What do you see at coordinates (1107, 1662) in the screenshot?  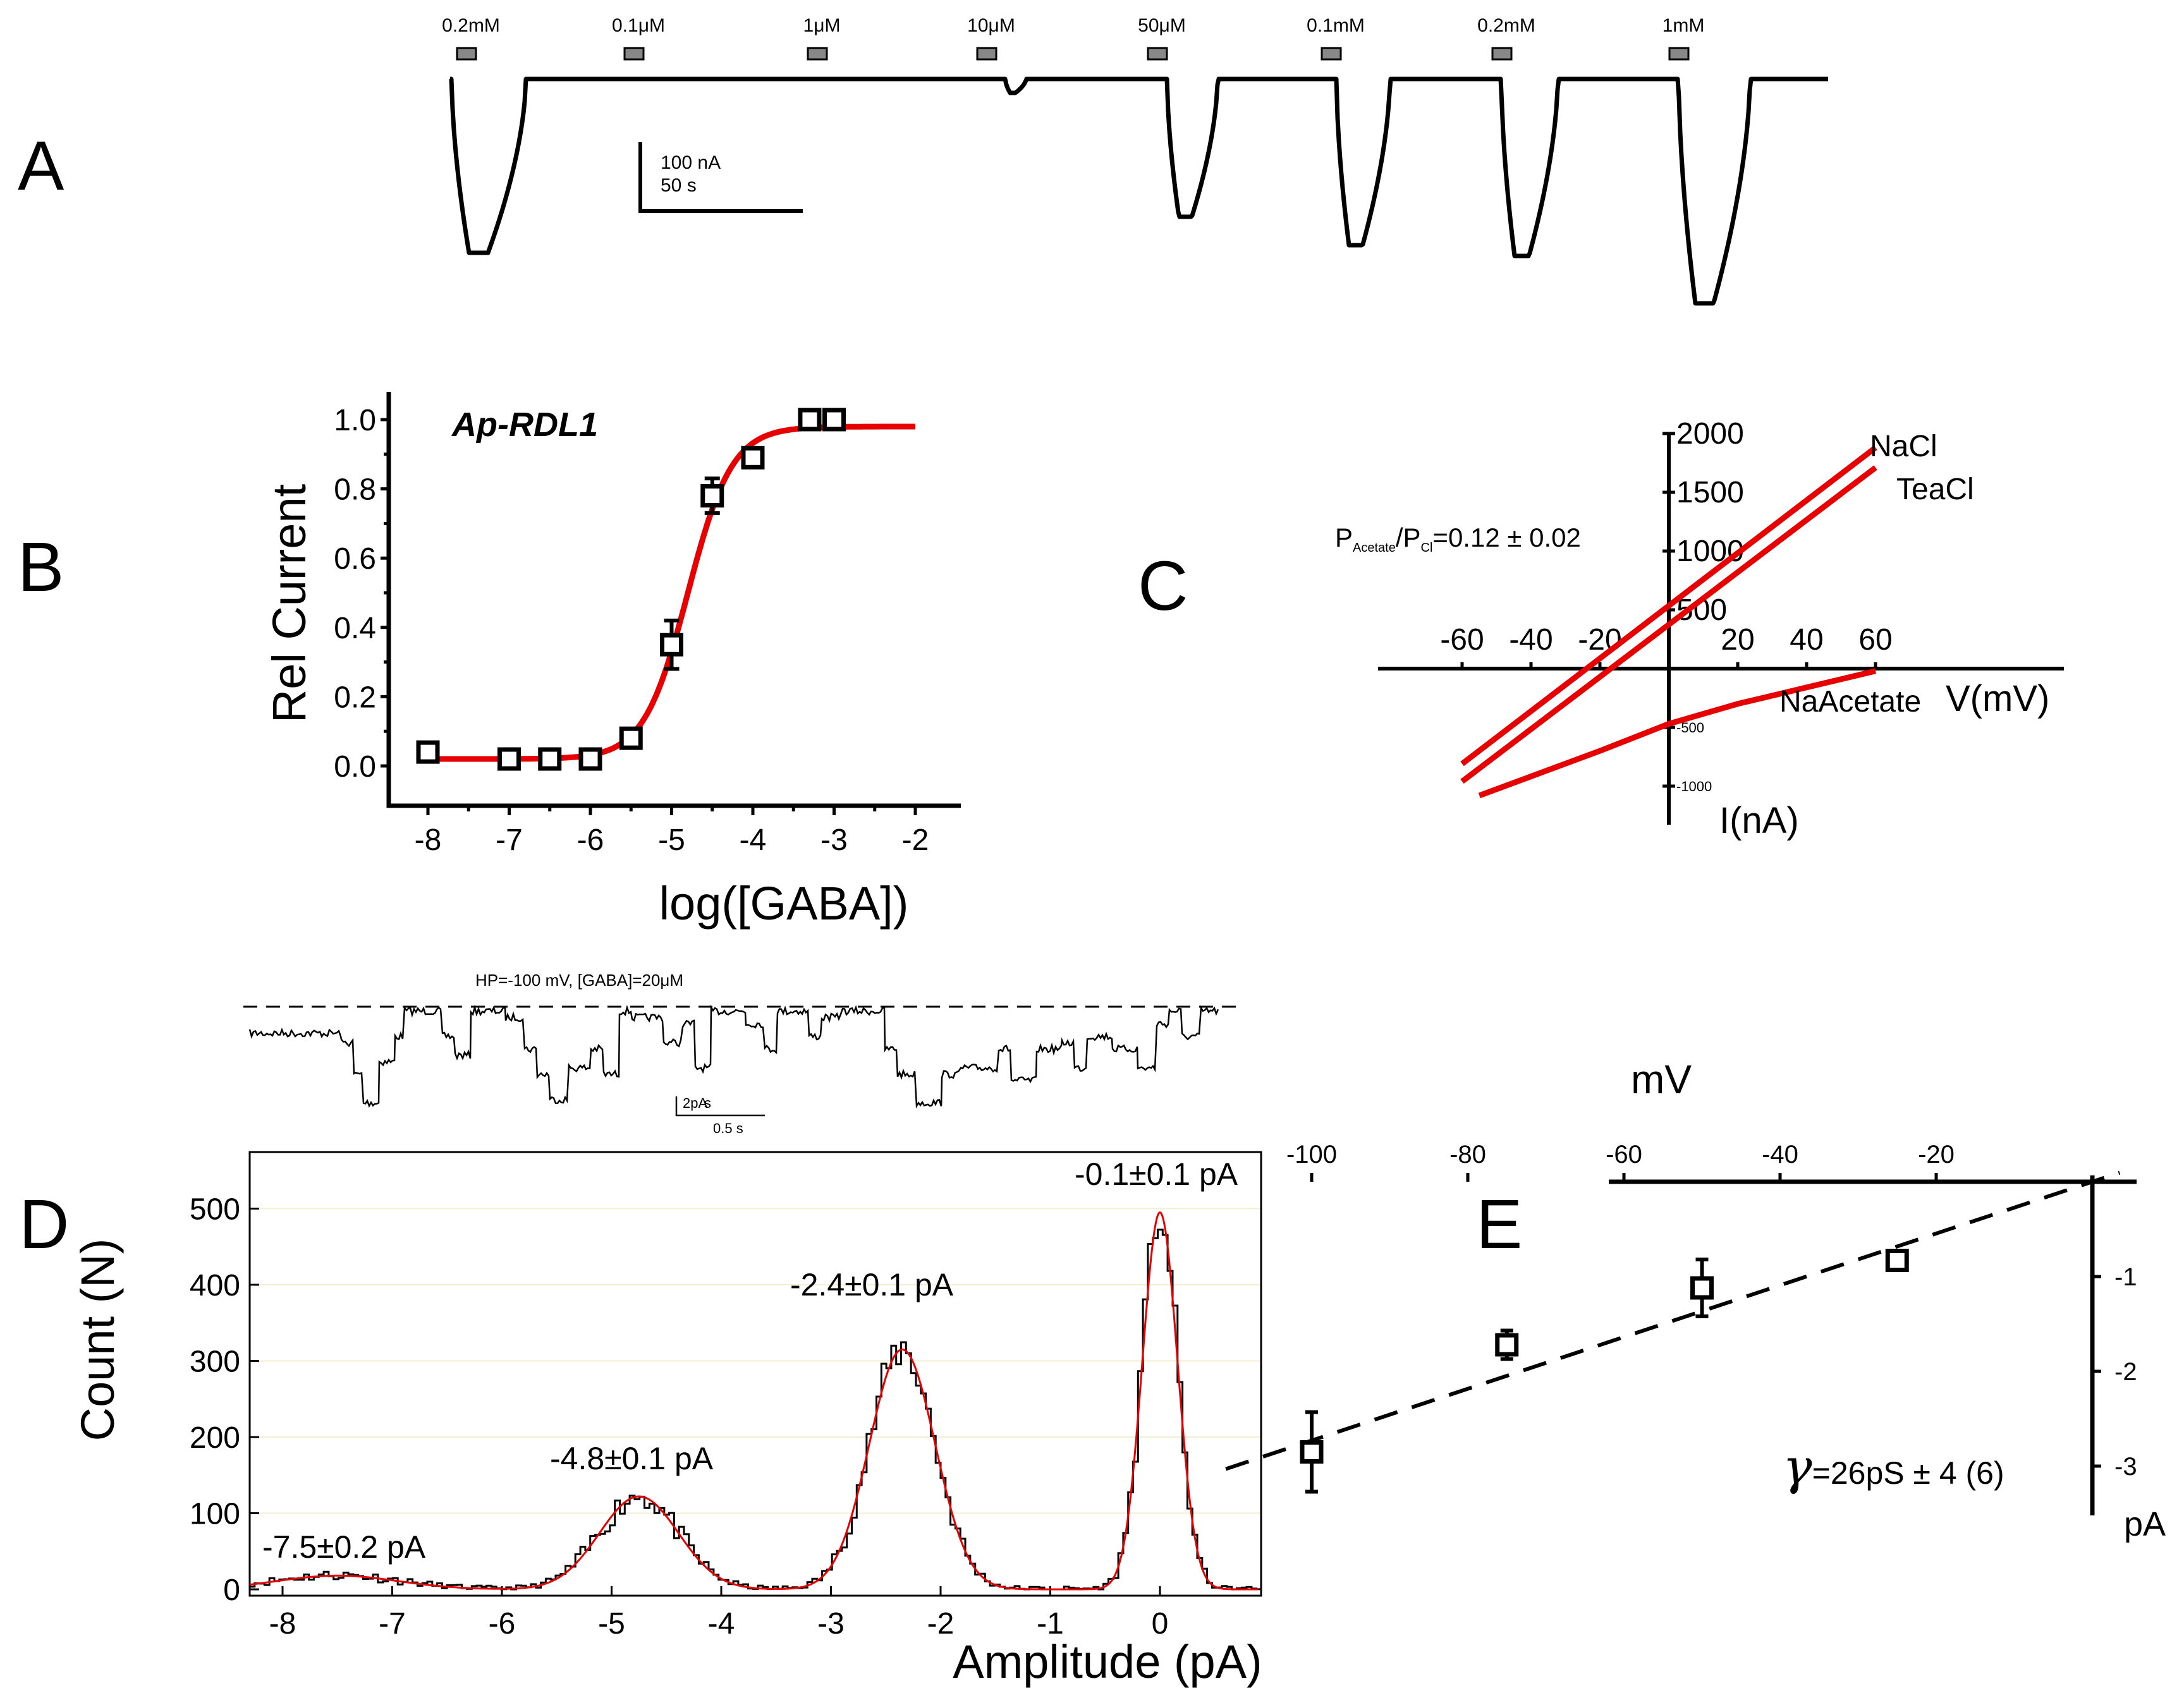 I see `d-xlabel: Amplitude (pA)` at bounding box center [1107, 1662].